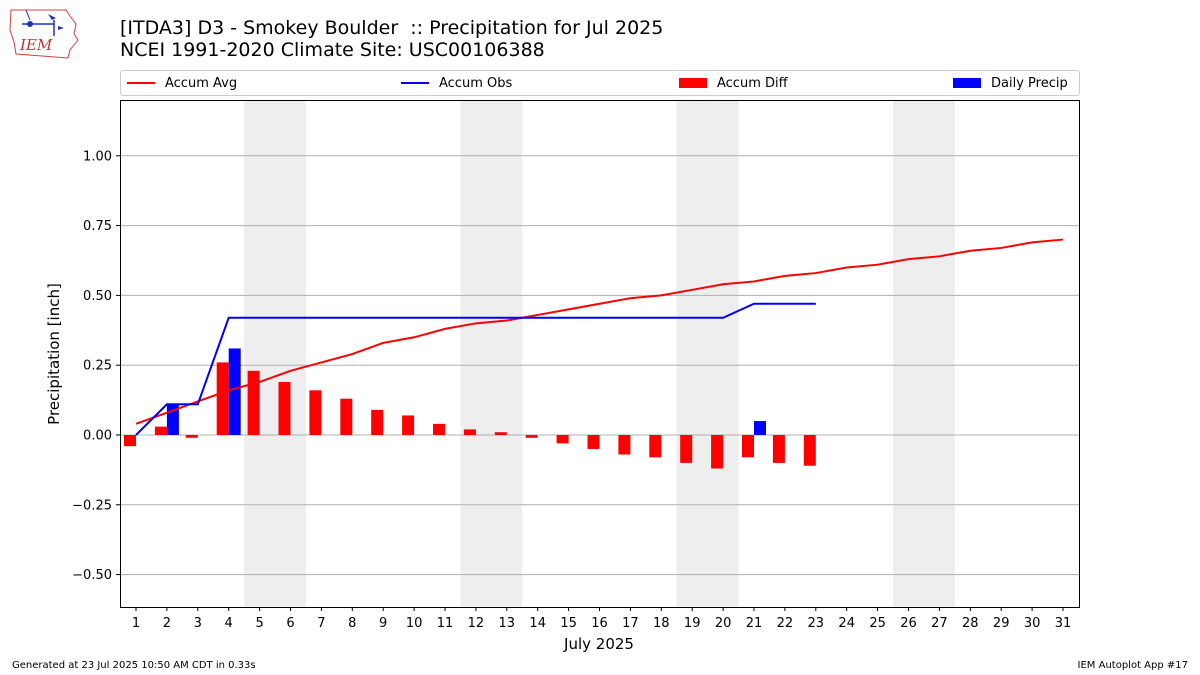  Describe the element at coordinates (752, 83) in the screenshot. I see `legend-label-accum-diff: Accum Diff` at that location.